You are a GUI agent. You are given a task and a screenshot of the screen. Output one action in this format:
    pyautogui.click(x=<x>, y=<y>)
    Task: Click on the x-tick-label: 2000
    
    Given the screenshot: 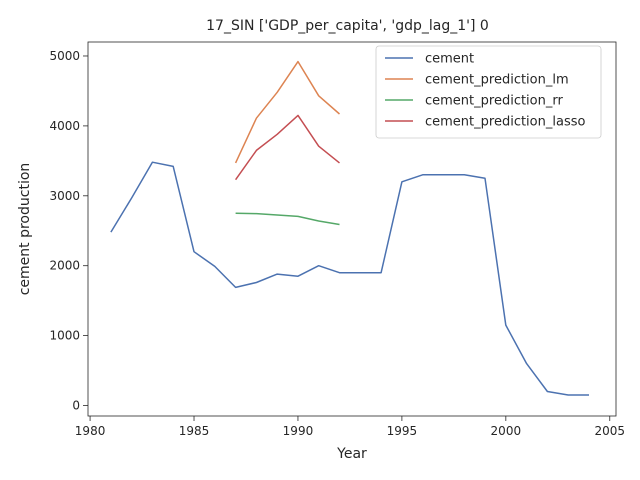 What is the action you would take?
    pyautogui.click(x=506, y=431)
    